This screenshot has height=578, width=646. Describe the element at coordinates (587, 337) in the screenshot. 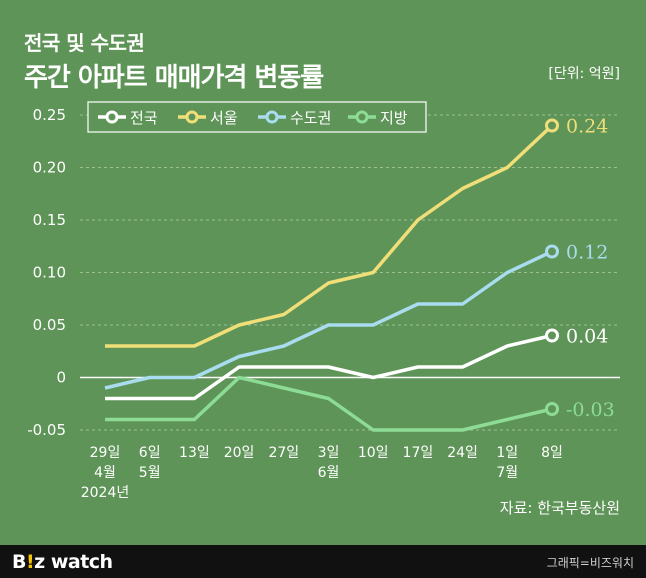

I see `end-value-label: 0.04` at that location.